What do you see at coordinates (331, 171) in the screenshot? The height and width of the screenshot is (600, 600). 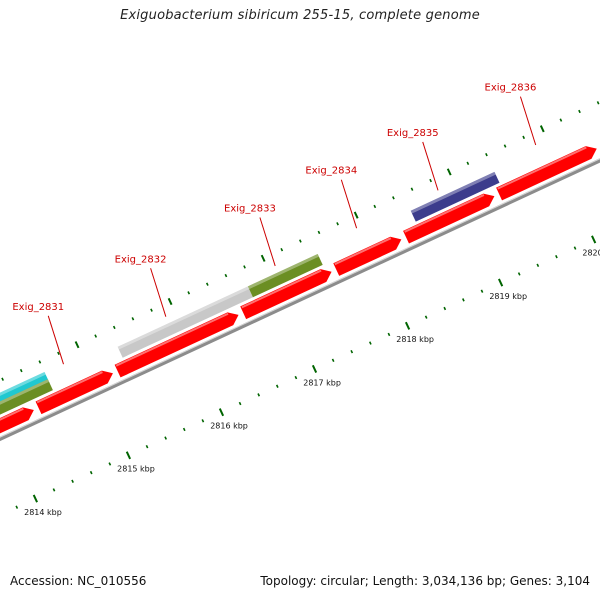 I see `gene-label: Exig_2834` at bounding box center [331, 171].